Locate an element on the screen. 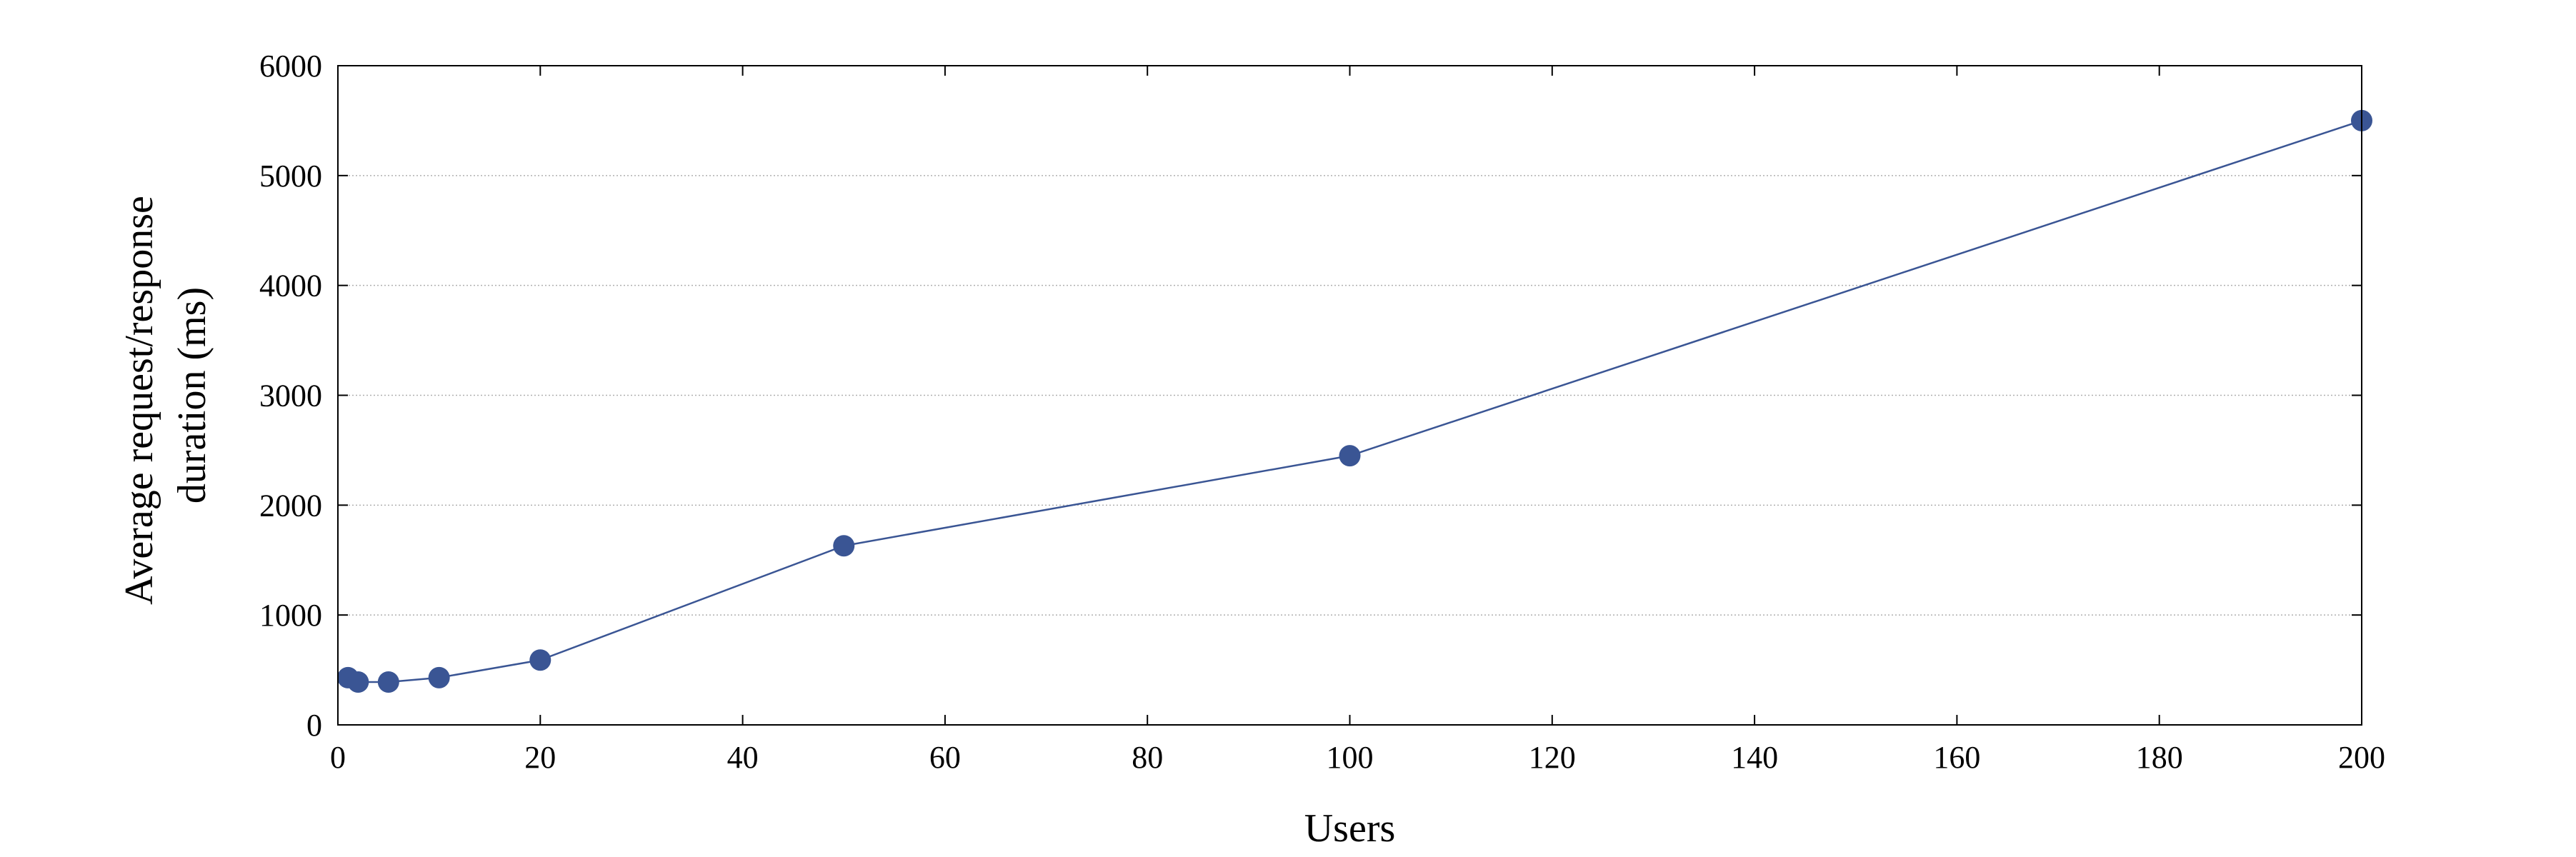  x-tick-label-60: 60 is located at coordinates (945, 757).